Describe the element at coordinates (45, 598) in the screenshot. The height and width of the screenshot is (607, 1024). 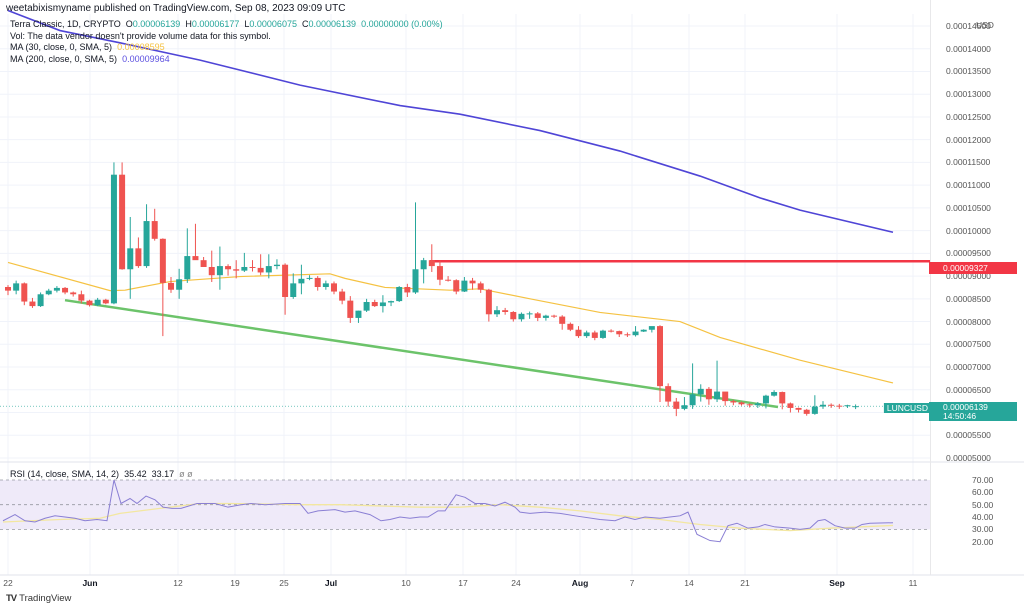
I see `brand-name: TradingView` at that location.